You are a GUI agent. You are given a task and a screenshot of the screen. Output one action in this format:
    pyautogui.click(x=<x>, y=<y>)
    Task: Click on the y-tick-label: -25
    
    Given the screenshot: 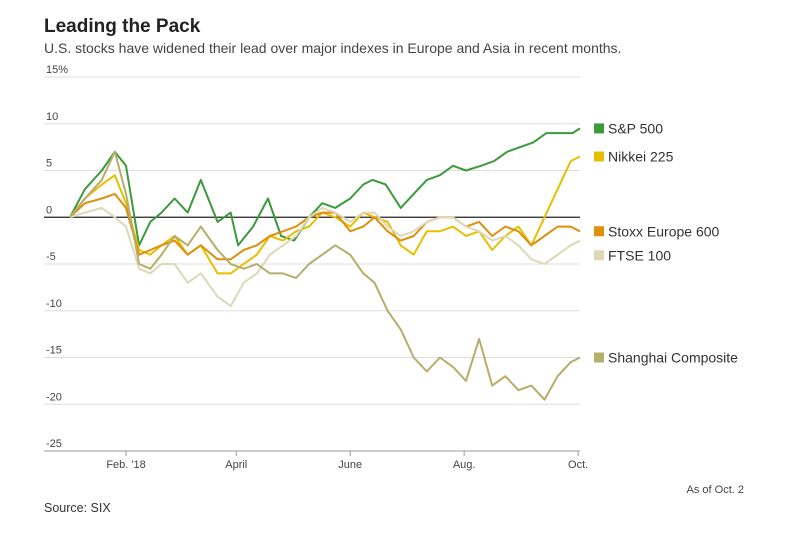 What is the action you would take?
    pyautogui.click(x=54, y=444)
    